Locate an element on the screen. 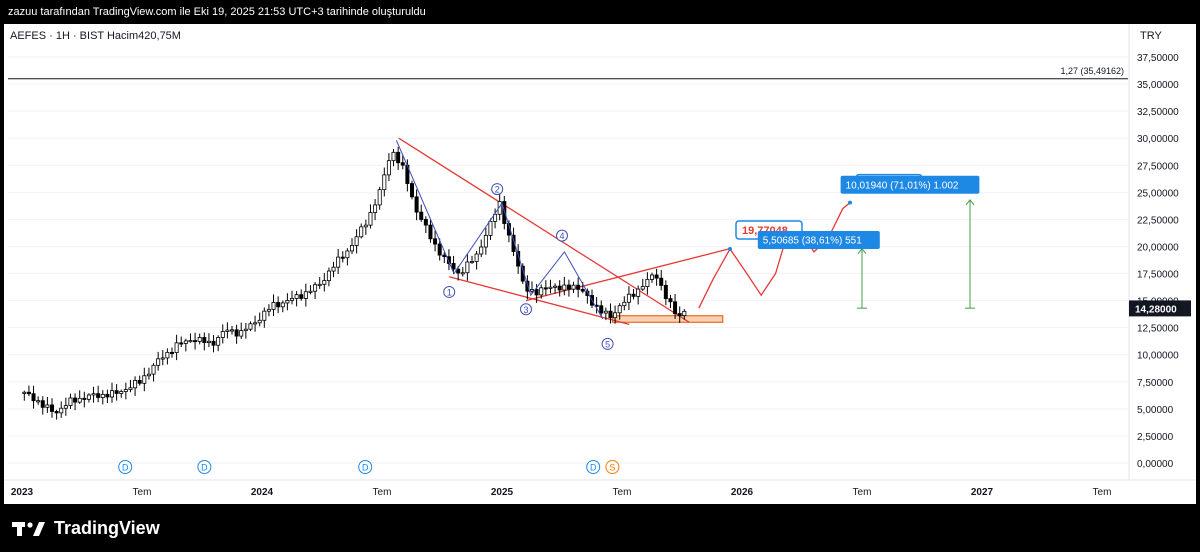 This screenshot has width=1200, height=552. x-tick-label: 2027 is located at coordinates (982, 492).